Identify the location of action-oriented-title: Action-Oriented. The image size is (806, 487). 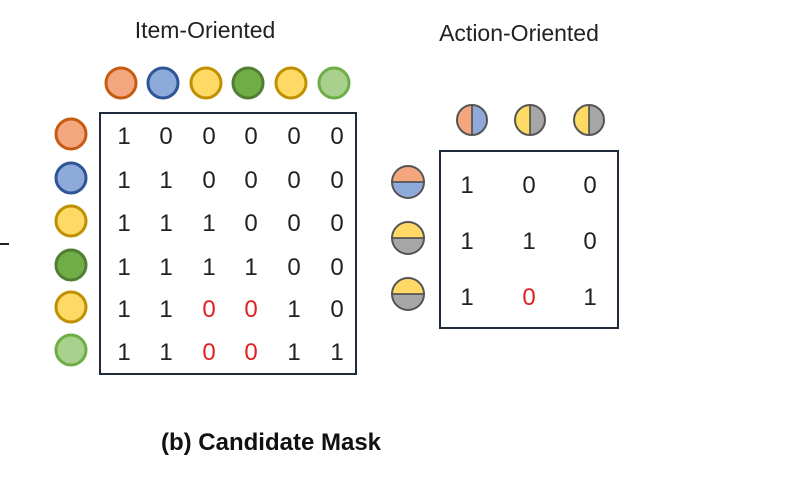
(519, 33).